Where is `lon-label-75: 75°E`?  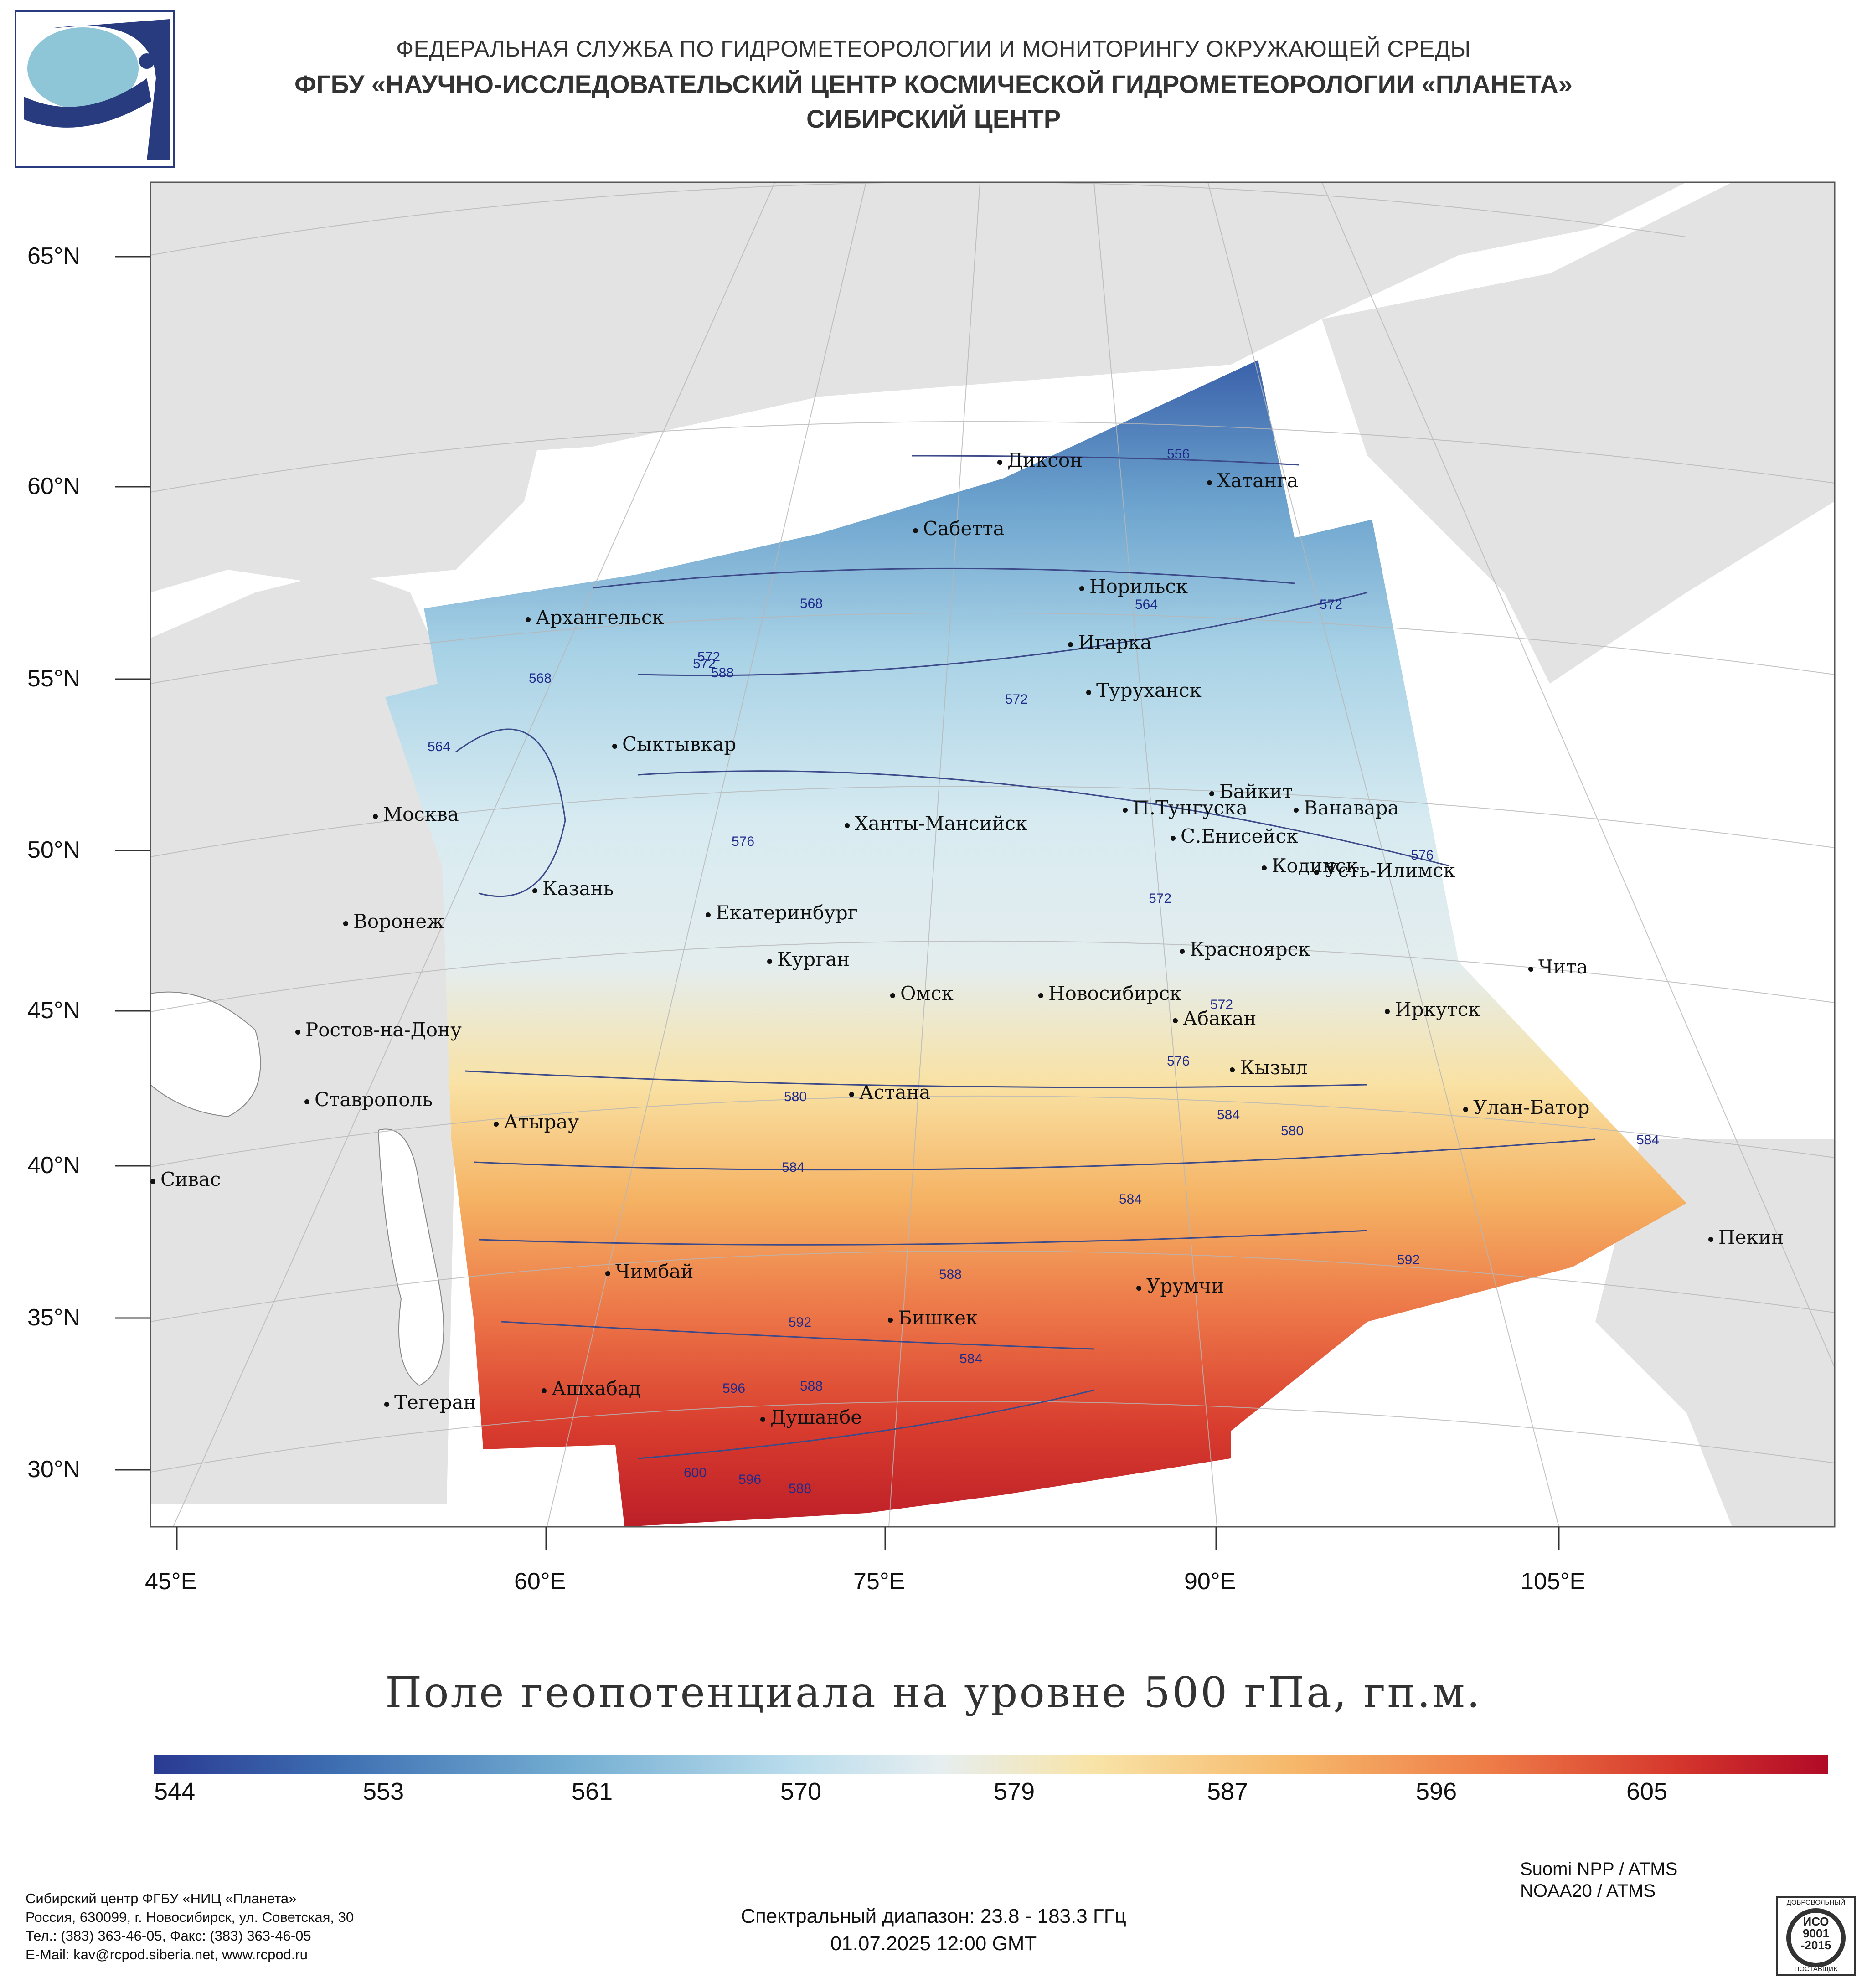 lon-label-75: 75°E is located at coordinates (879, 1582).